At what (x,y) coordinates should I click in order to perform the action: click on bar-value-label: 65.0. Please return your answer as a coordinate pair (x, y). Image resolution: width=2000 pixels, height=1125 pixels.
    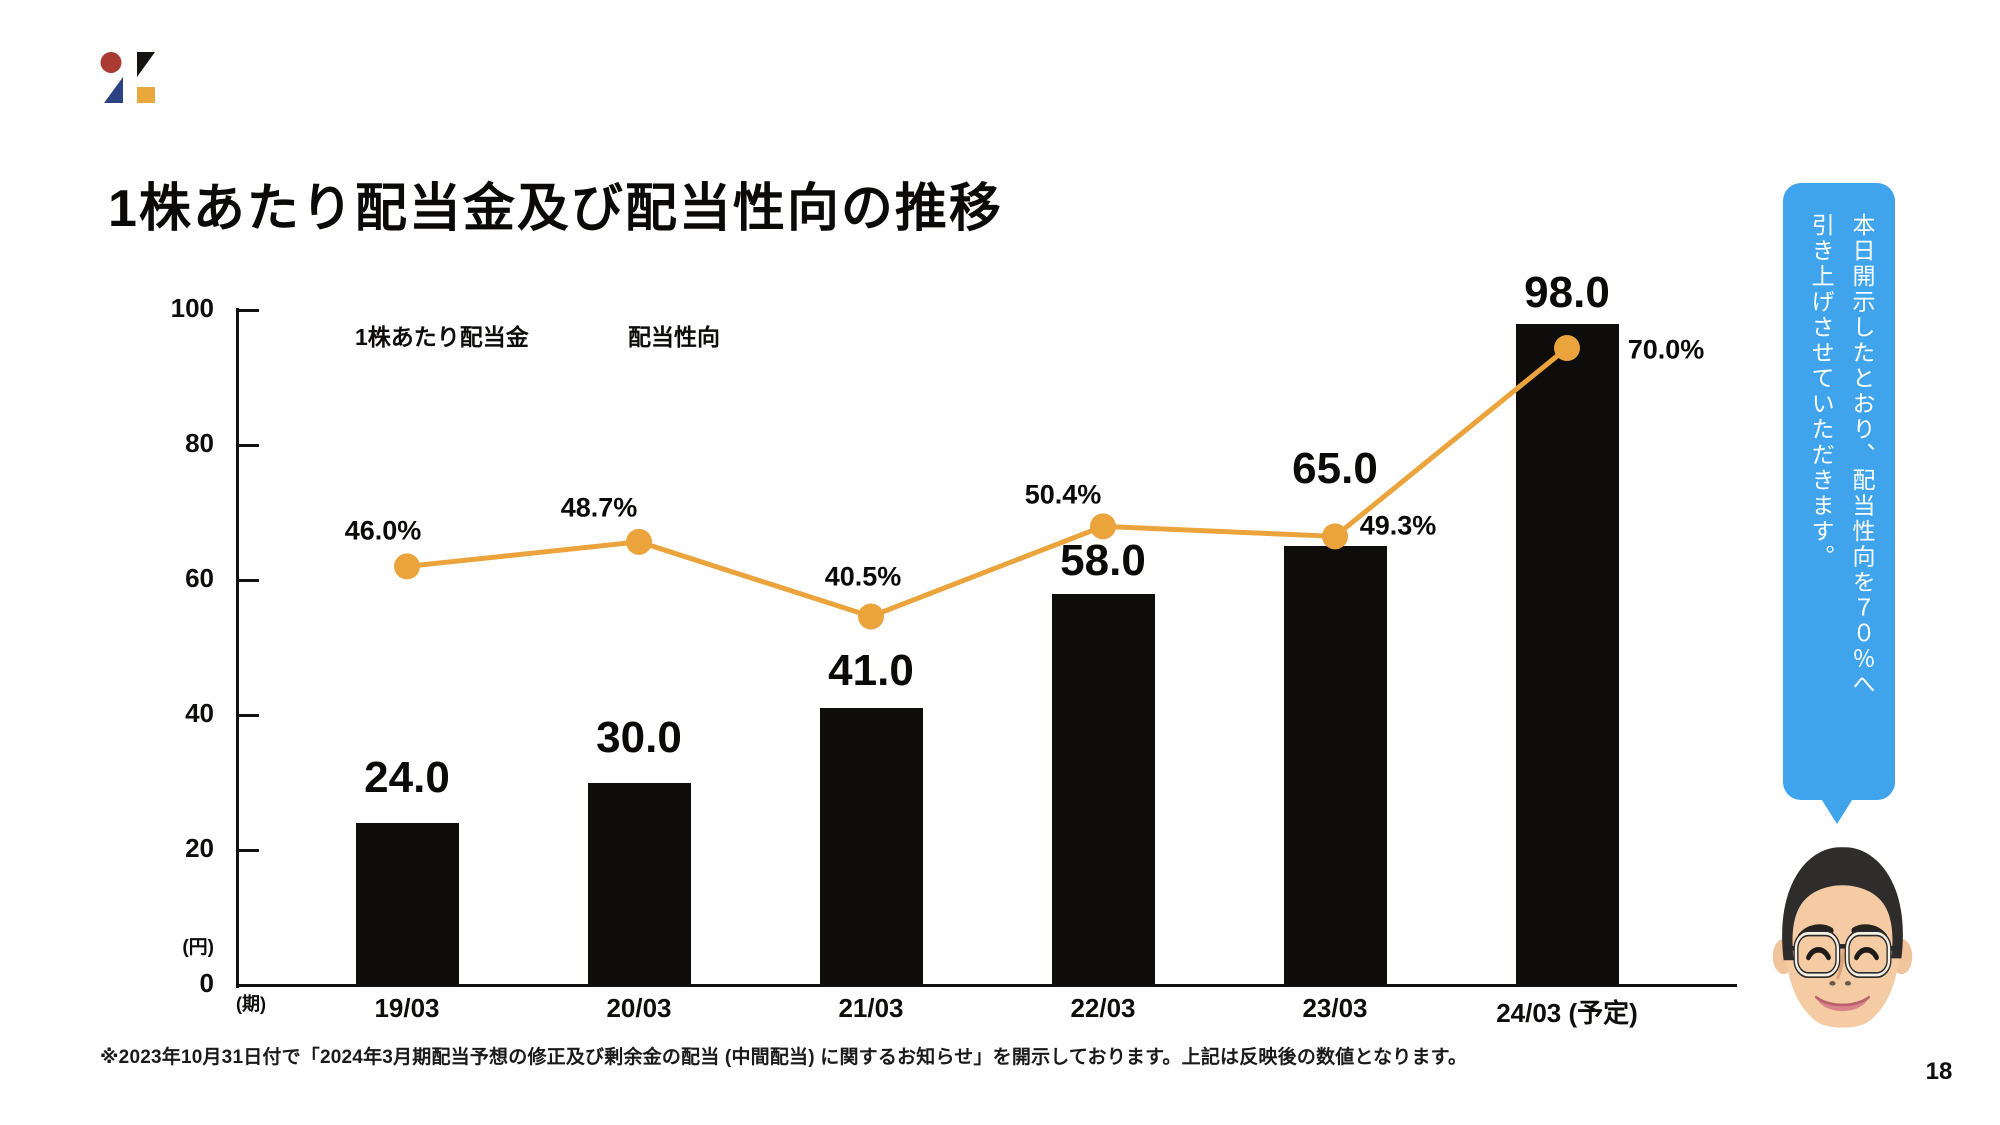
    Looking at the image, I should click on (1335, 469).